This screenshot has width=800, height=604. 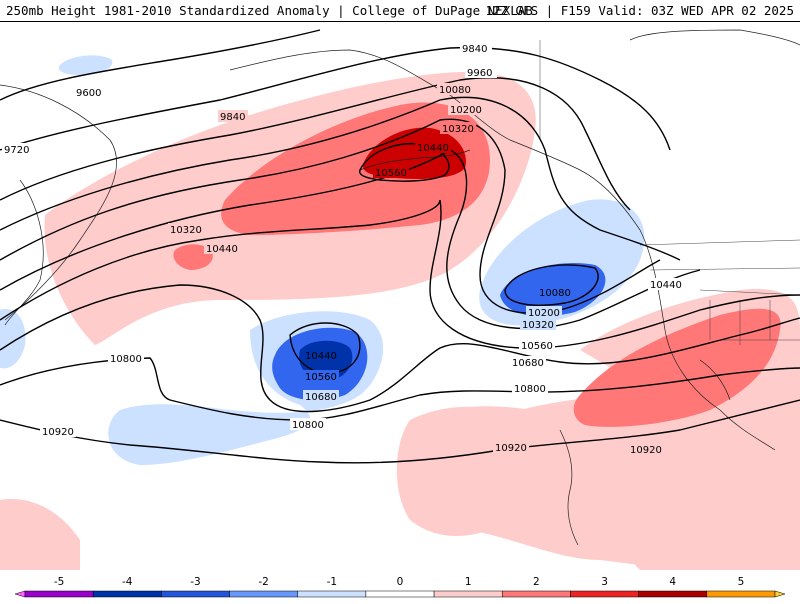 What do you see at coordinates (195, 582) in the screenshot?
I see `colorbar-tick-label: -3` at bounding box center [195, 582].